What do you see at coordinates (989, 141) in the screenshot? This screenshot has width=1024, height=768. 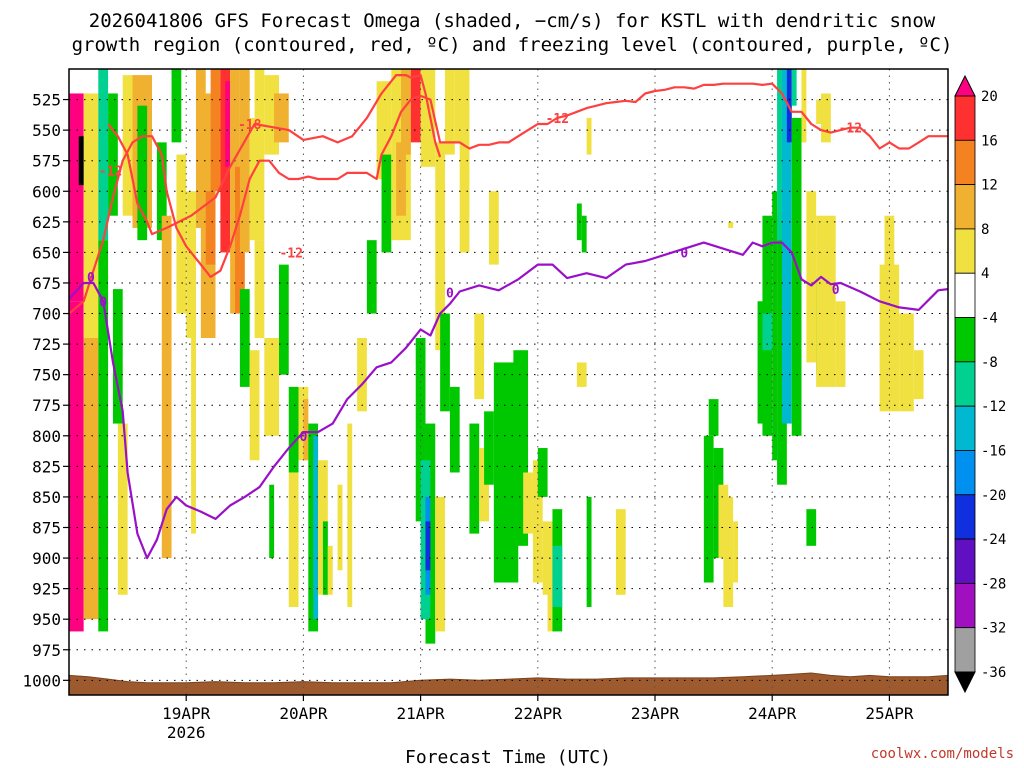 I see `colorbar-label-1: 16` at bounding box center [989, 141].